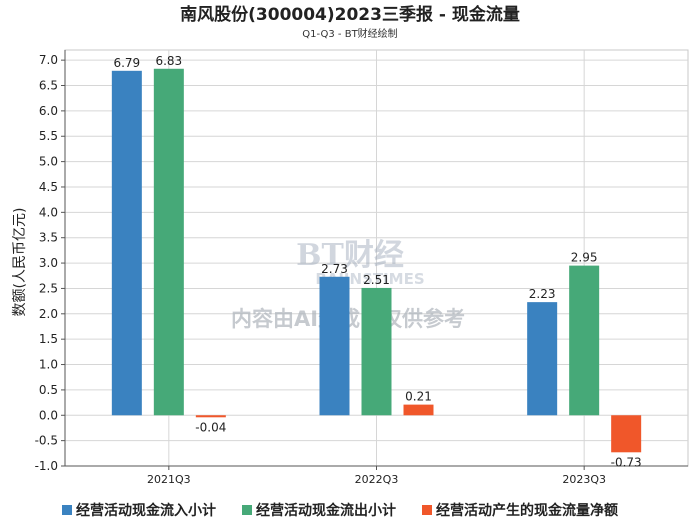 Image resolution: width=700 pixels, height=524 pixels. Describe the element at coordinates (626, 462) in the screenshot. I see `data-label: -0.73` at that location.